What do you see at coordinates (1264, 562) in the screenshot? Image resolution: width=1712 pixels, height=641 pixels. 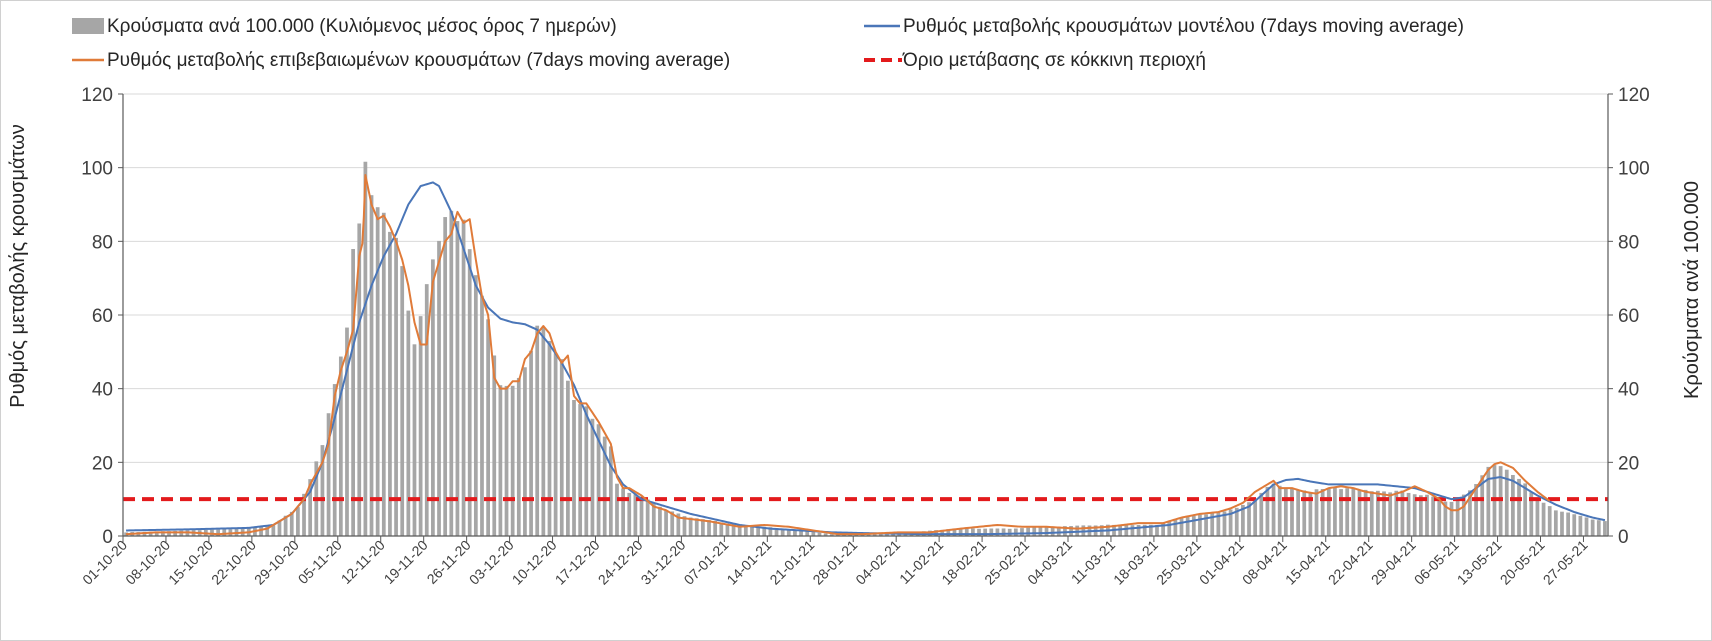 I see `x-tick-label: 08-04-21` at bounding box center [1264, 562].